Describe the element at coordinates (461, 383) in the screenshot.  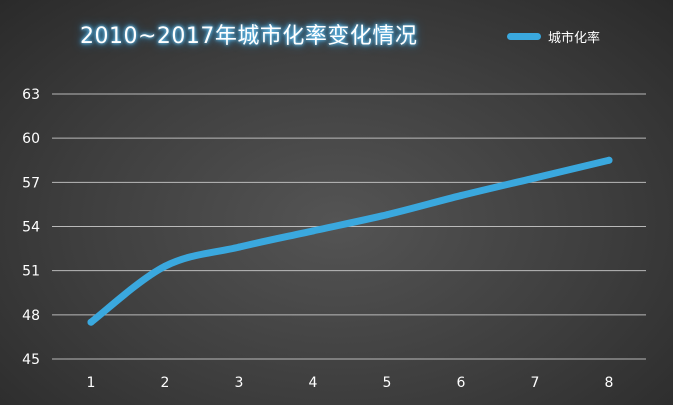
I see `x-tick-label: 6` at that location.